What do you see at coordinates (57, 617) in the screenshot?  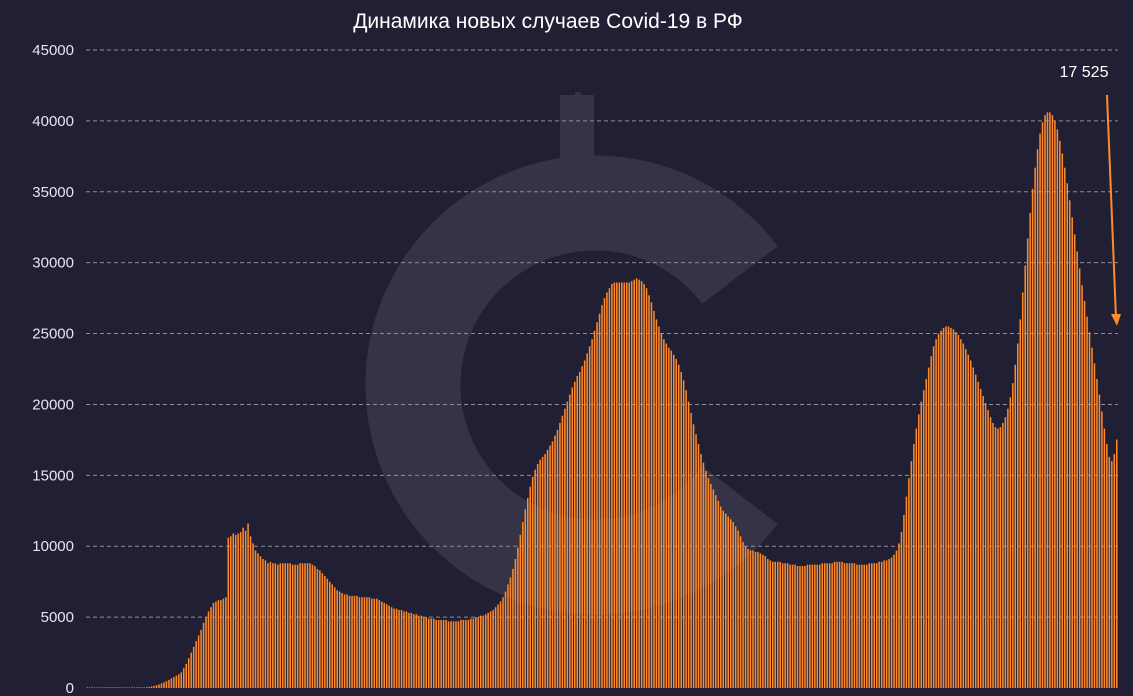 I see `y-tick-label: 5000` at bounding box center [57, 617].